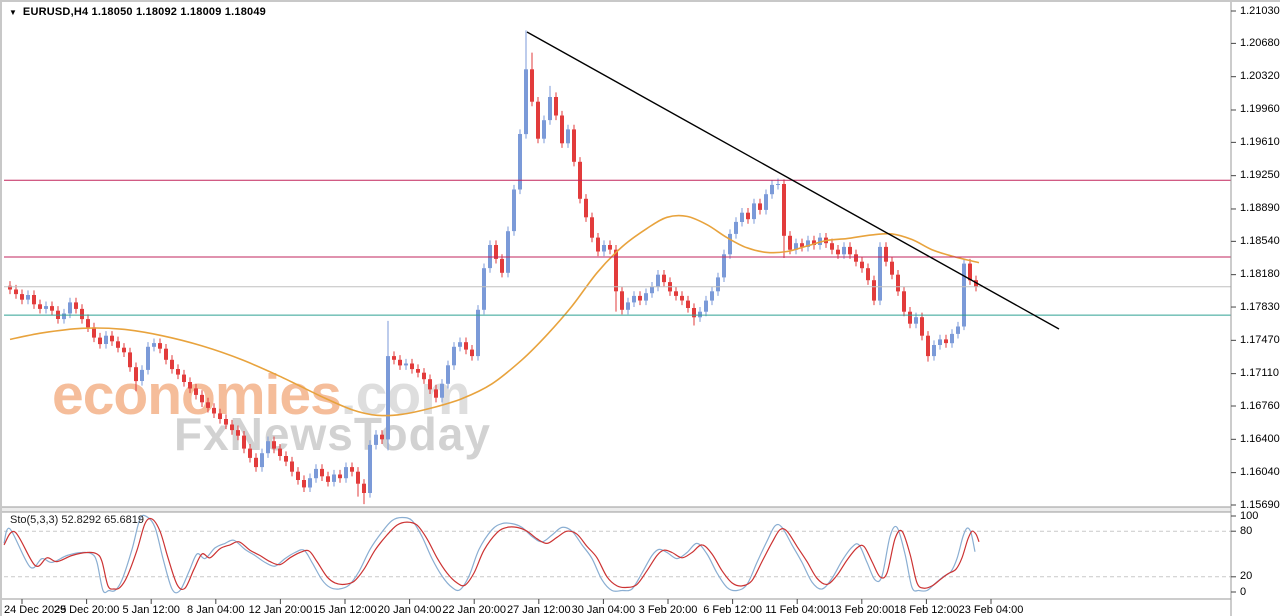 The height and width of the screenshot is (616, 1280). What do you see at coordinates (991, 610) in the screenshot?
I see `time-tick-label: 23 Feb 04:00` at bounding box center [991, 610].